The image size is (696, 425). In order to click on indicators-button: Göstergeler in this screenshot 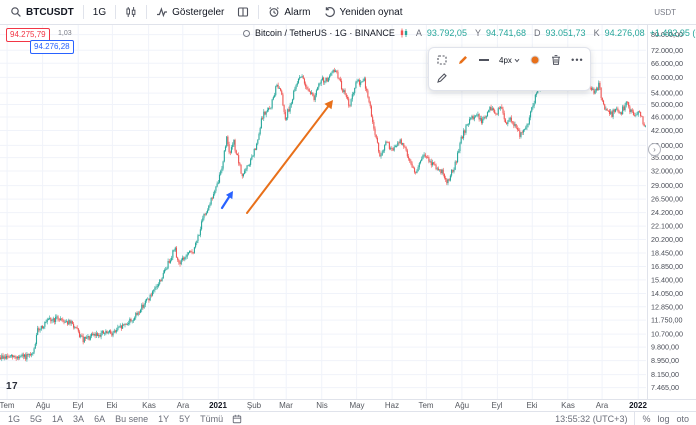, I will do `click(190, 12)`.